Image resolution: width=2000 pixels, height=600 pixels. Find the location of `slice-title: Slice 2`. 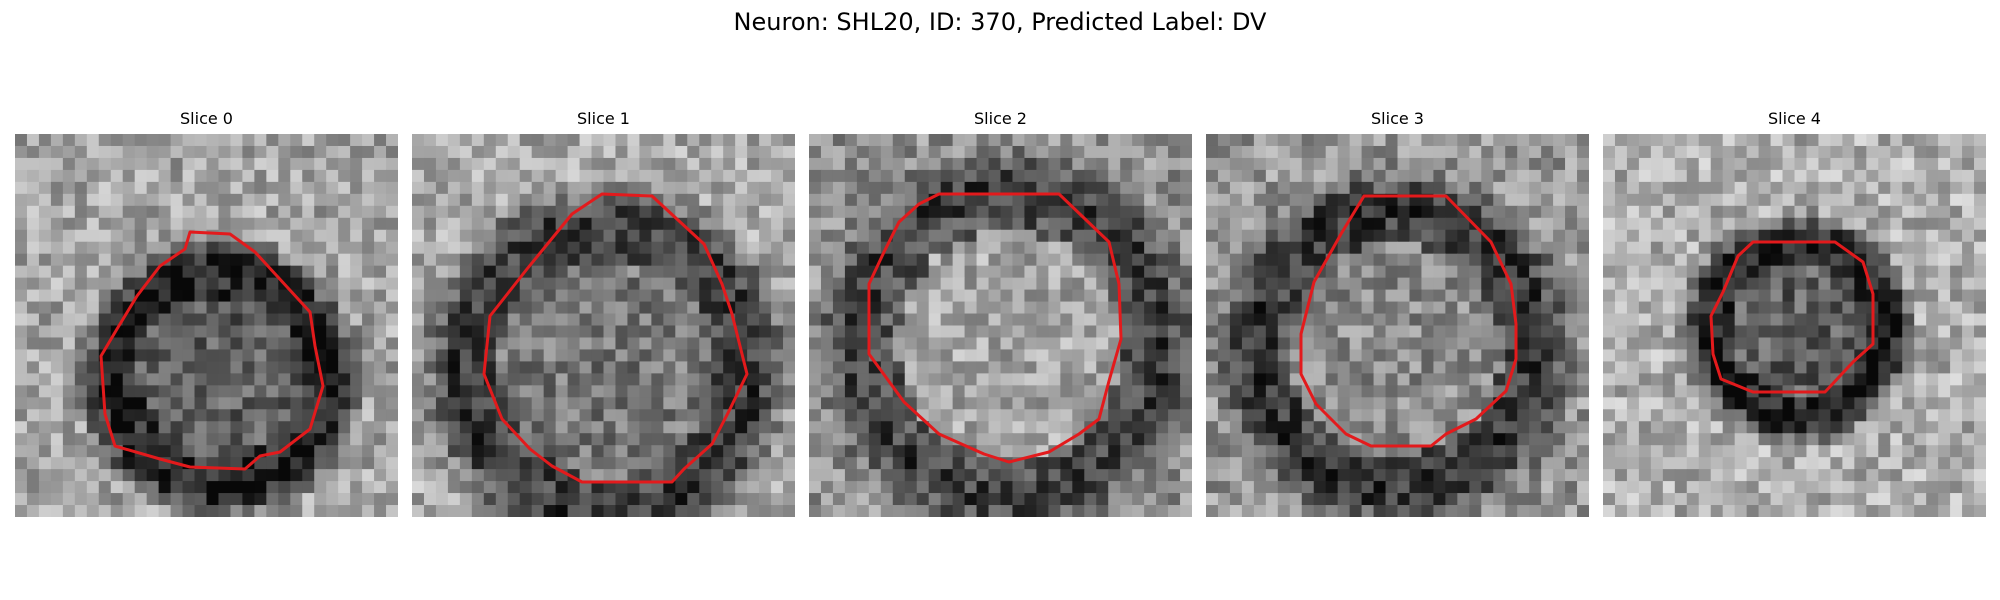

slice-title: Slice 2 is located at coordinates (1000, 118).